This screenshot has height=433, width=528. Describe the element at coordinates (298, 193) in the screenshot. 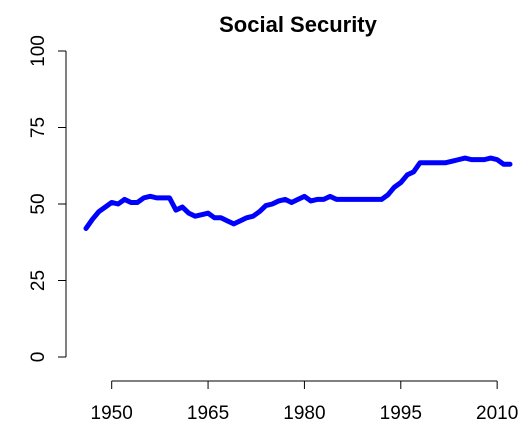

I see `data-line` at that location.